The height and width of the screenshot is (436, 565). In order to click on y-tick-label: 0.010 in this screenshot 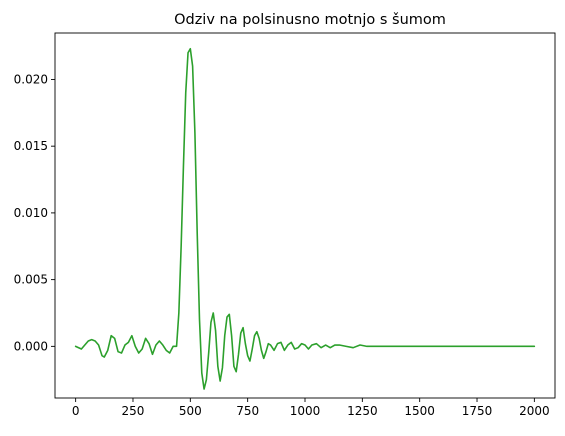, I will do `click(31, 213)`.